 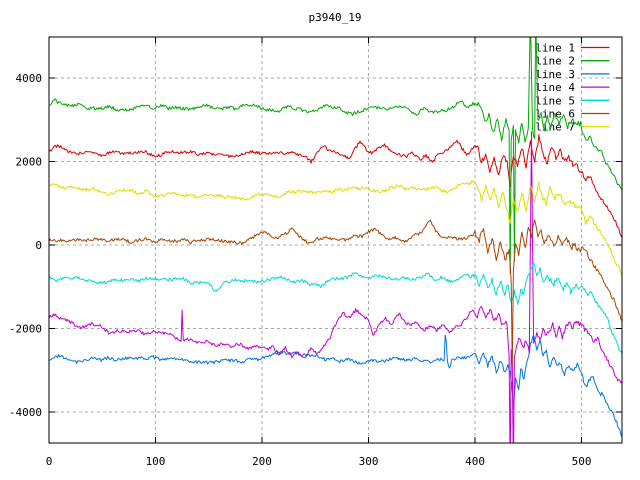 I want to click on x-tick-label: 500, so click(x=582, y=461).